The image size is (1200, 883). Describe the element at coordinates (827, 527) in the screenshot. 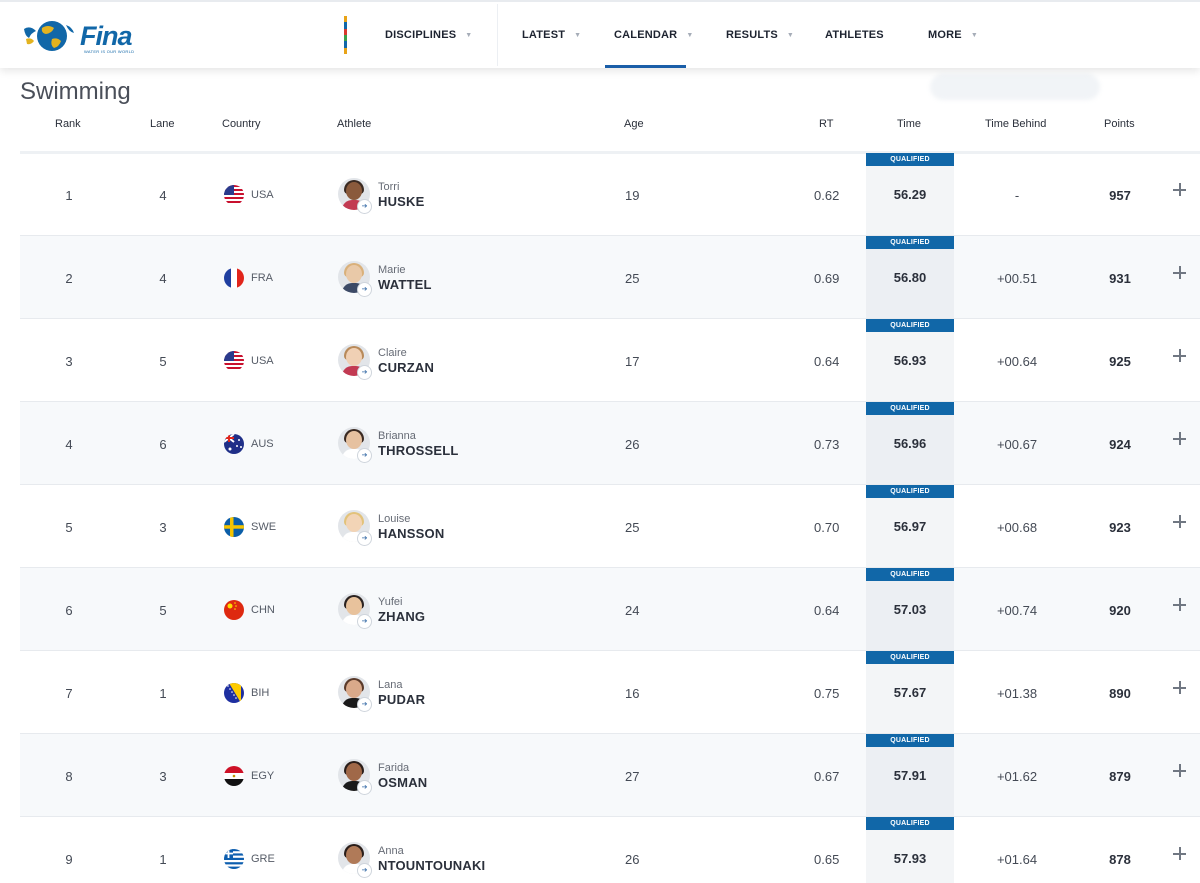

I see `reaction-time-cell: 0.70` at that location.